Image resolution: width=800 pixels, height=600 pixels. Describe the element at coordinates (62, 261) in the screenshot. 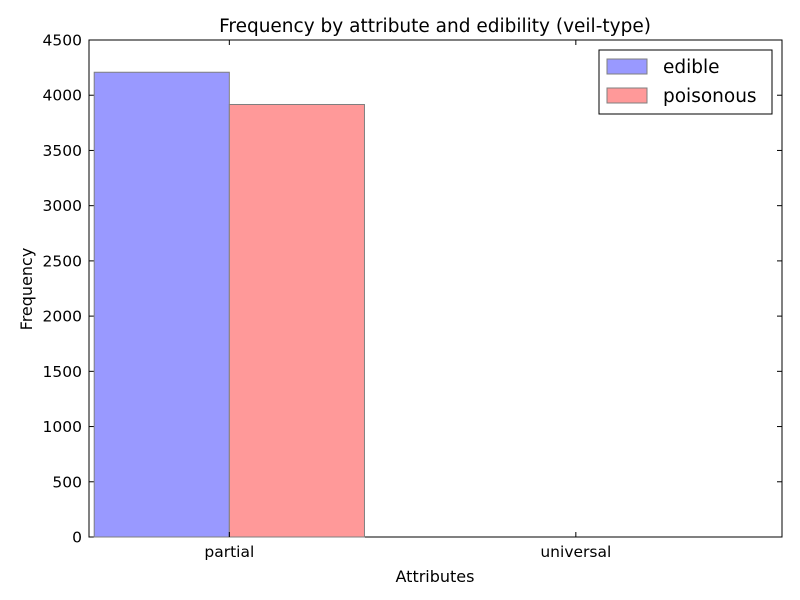

I see `y-tick-label: 2500` at that location.